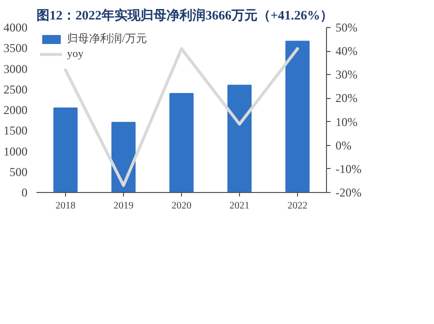 The height and width of the screenshot is (324, 434). I want to click on y-tick-label: 3500, so click(16, 48).